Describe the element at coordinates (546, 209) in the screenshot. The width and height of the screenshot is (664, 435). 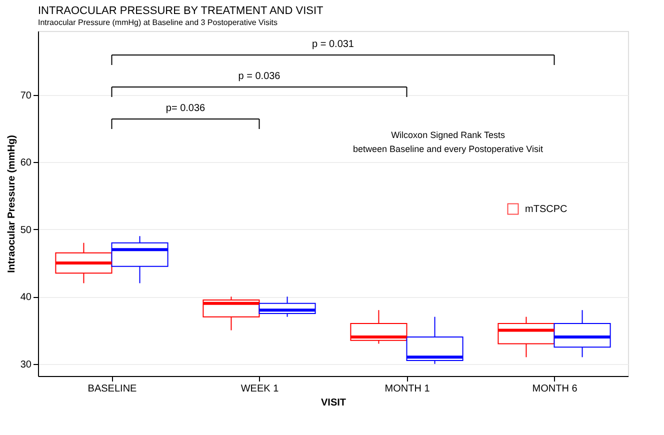
I see `legend-label: mTSCPC` at that location.